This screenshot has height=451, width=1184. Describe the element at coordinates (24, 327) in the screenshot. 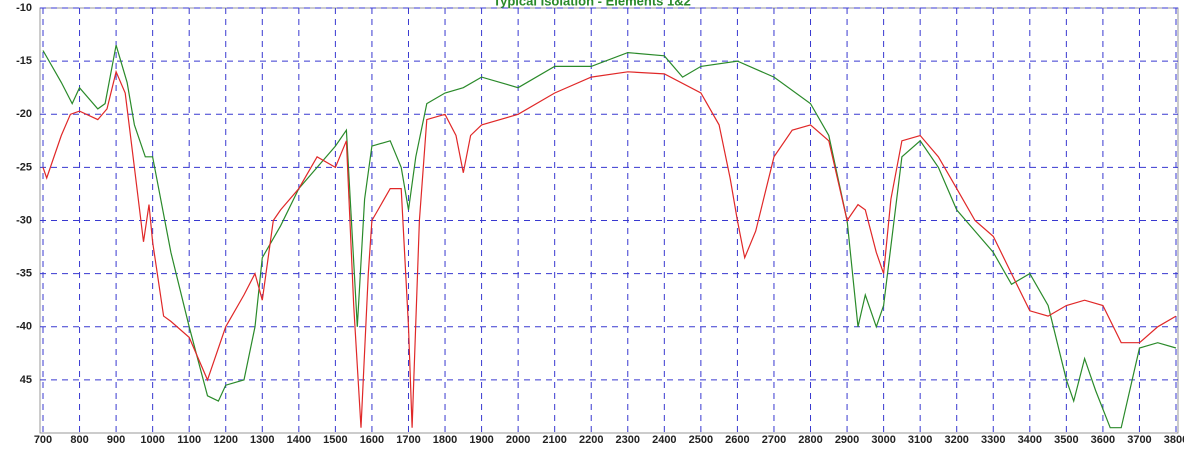

I see `y-tick-label: -40` at that location.